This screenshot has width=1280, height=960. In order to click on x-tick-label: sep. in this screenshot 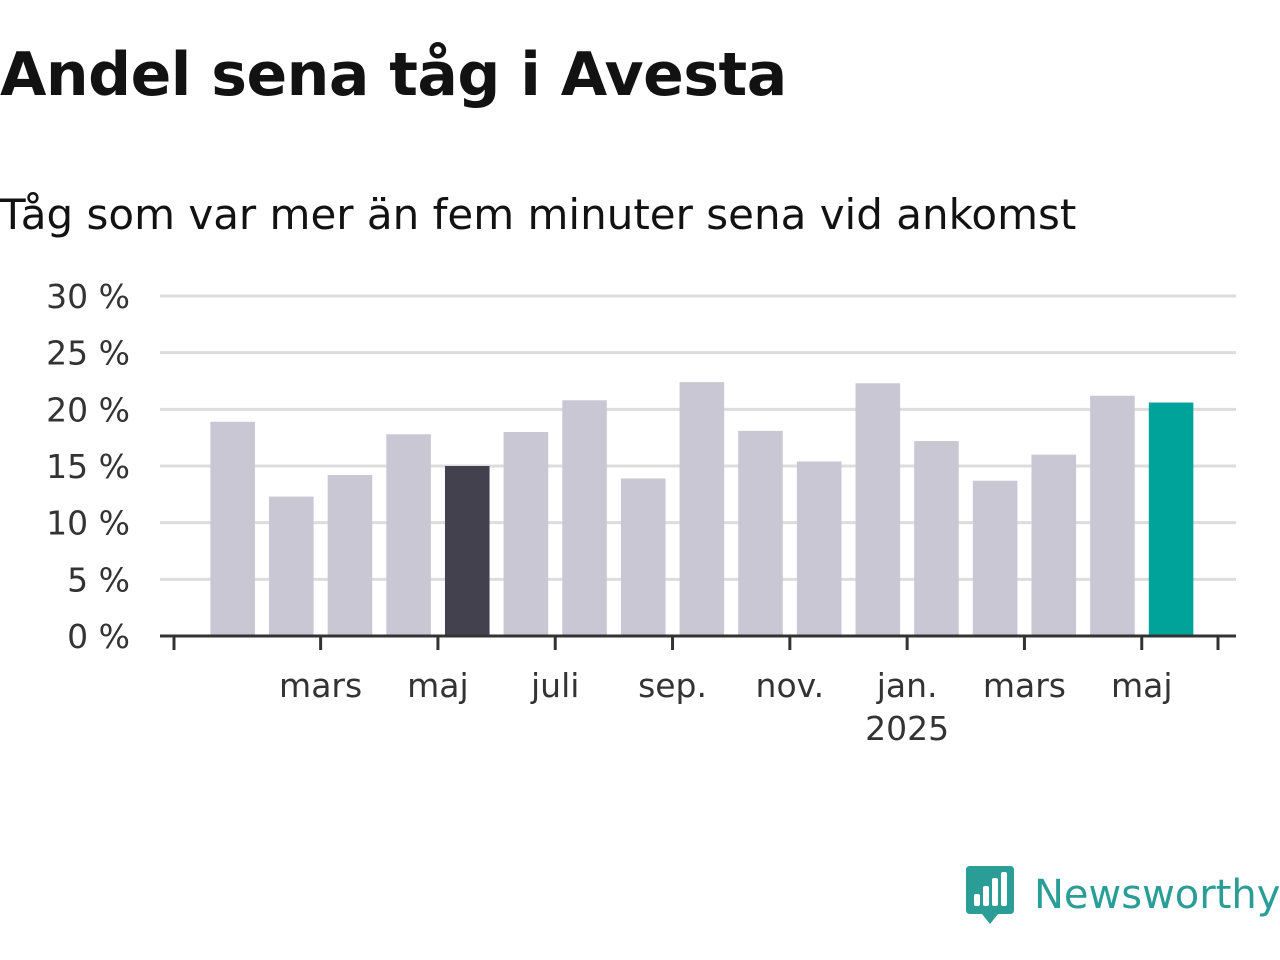, I will do `click(672, 685)`.